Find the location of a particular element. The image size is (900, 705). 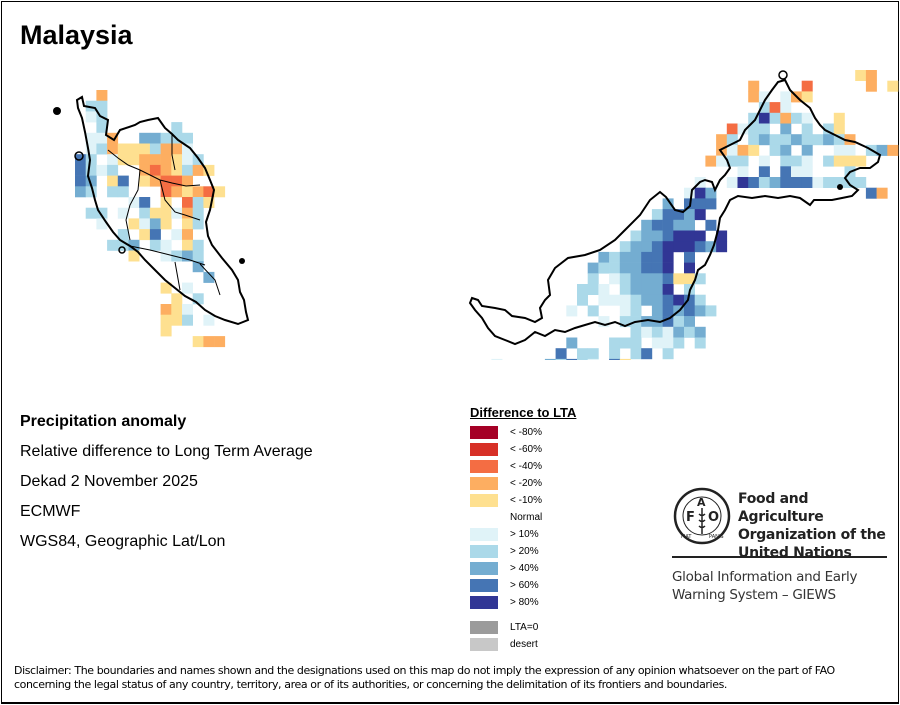

info-heading: Precipitation anomaly is located at coordinates (103, 421).